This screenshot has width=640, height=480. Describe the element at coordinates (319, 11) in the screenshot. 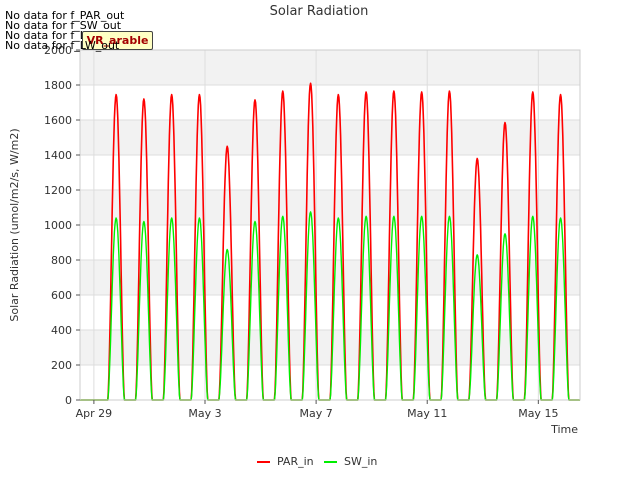

I see `chart-title: Solar Radiation` at that location.